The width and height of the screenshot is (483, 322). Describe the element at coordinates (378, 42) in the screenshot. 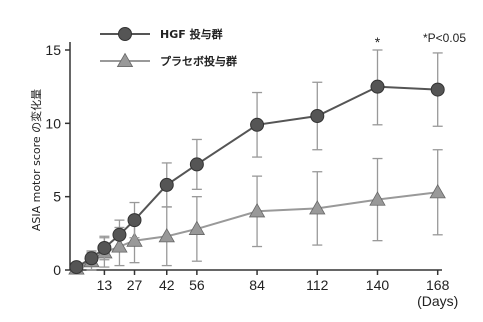

I see `significance-star: *` at that location.